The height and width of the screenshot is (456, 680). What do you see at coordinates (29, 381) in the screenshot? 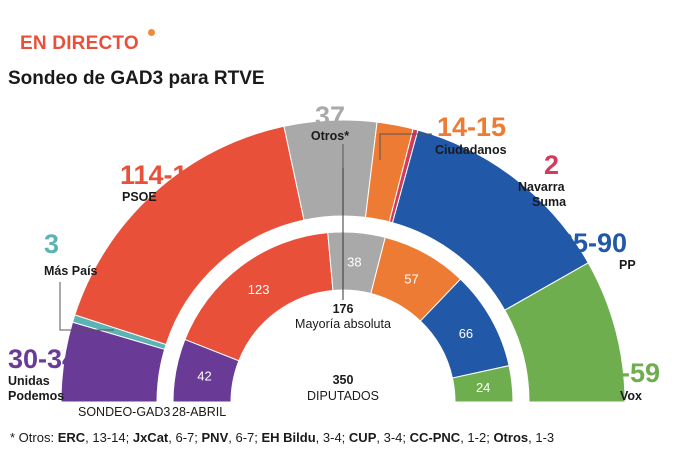
I see `podemos-label-line1: Unidas` at bounding box center [29, 381].